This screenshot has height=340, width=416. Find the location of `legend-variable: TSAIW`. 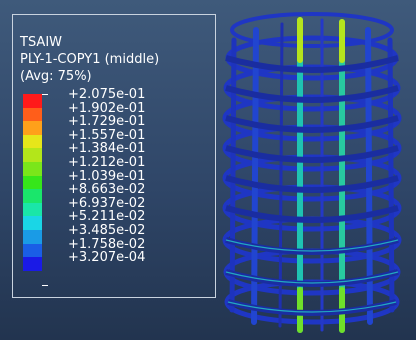

legend-variable: TSAIW is located at coordinates (41, 42).